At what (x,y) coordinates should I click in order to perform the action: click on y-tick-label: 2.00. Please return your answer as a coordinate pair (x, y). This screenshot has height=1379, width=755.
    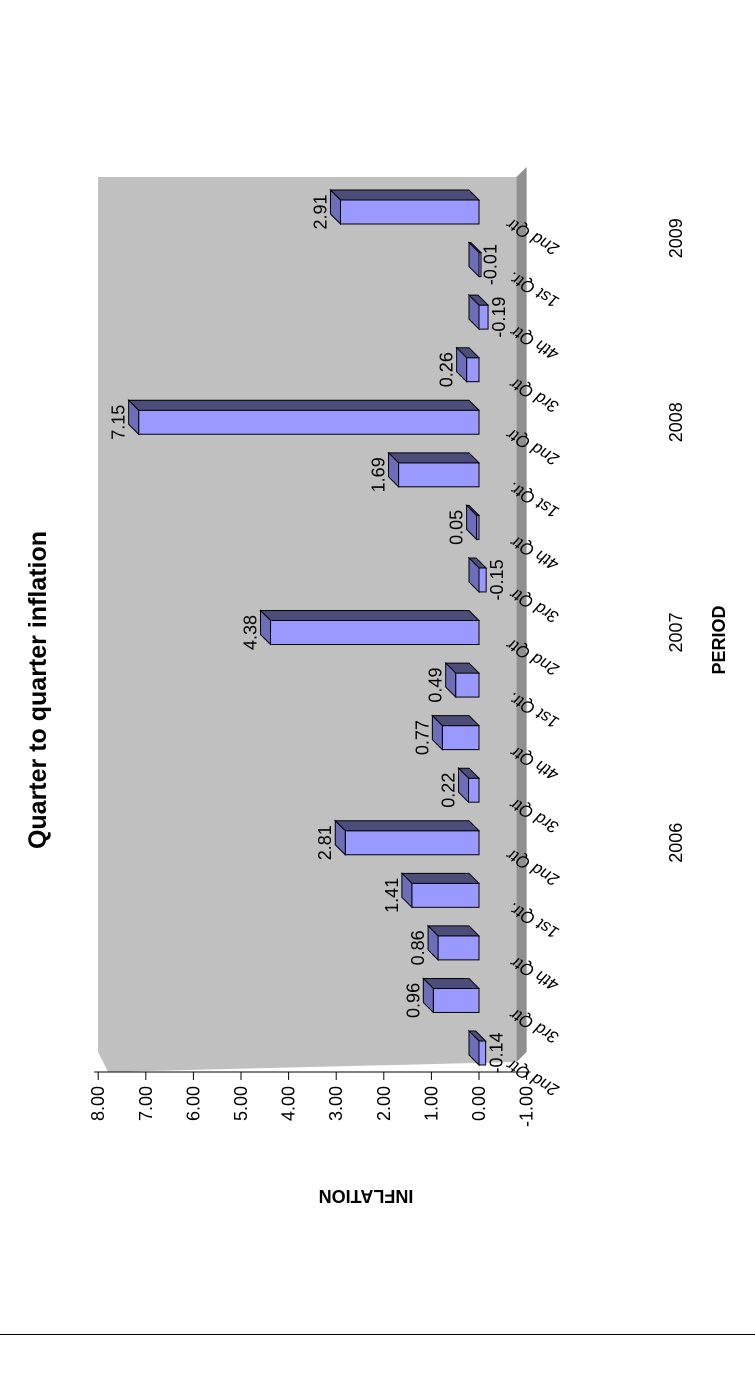
    Looking at the image, I should click on (384, 1103).